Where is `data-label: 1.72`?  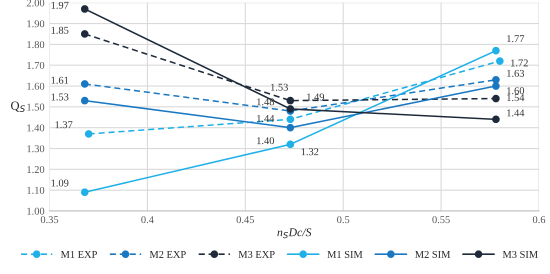 data-label: 1.72 is located at coordinates (519, 62).